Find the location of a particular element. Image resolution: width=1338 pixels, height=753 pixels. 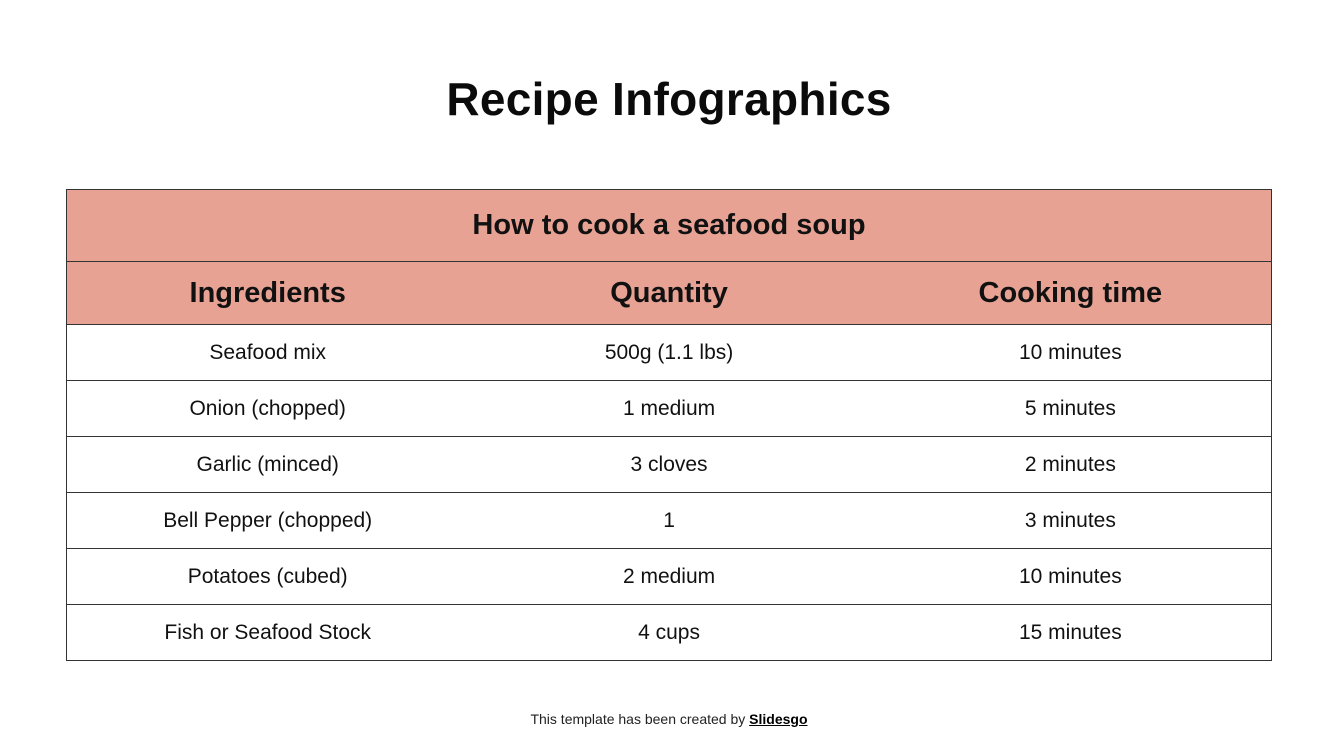

slidesgo-link: Slidesgo is located at coordinates (778, 719).